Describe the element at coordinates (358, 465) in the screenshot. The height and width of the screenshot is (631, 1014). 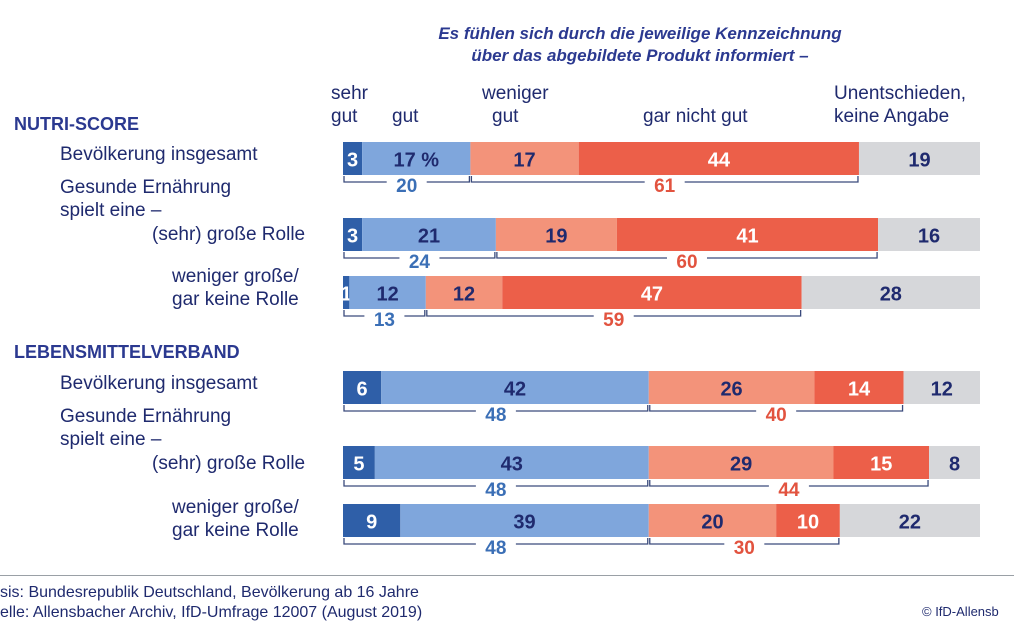
I see `data-label-r5-s1: 5` at that location.